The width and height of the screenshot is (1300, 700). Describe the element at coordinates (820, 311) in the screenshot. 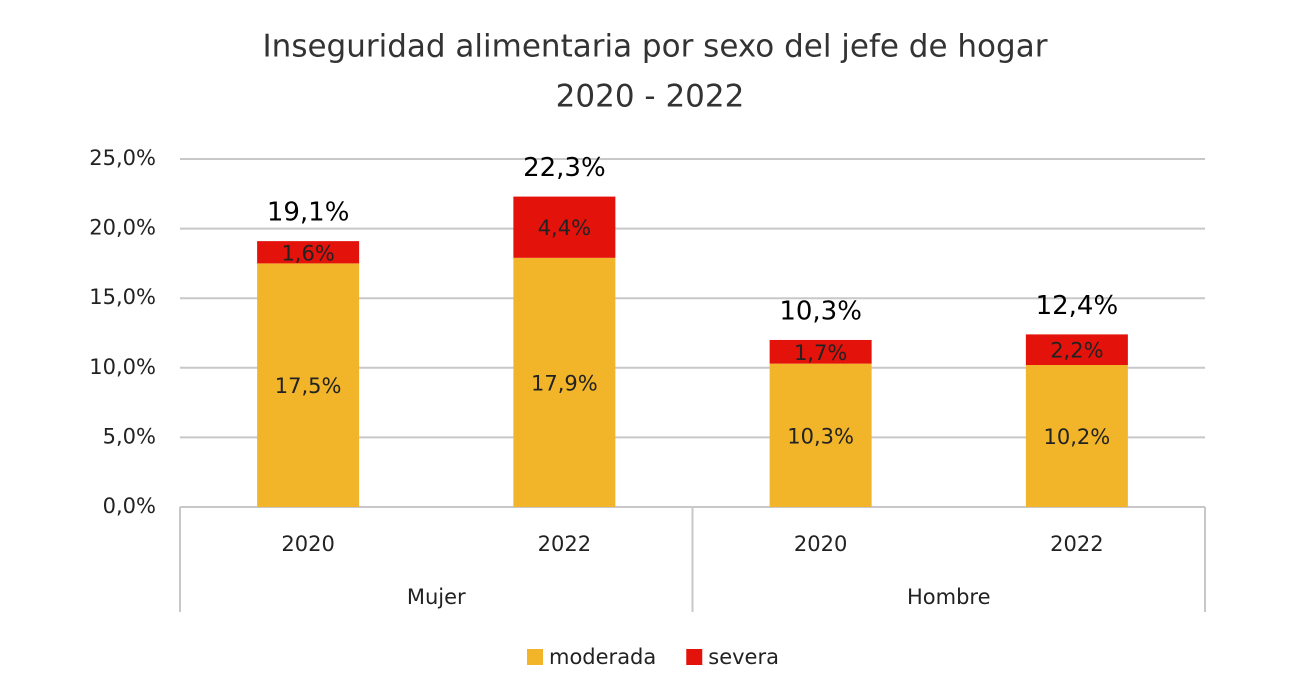

I see `total-label: 10,3%` at that location.